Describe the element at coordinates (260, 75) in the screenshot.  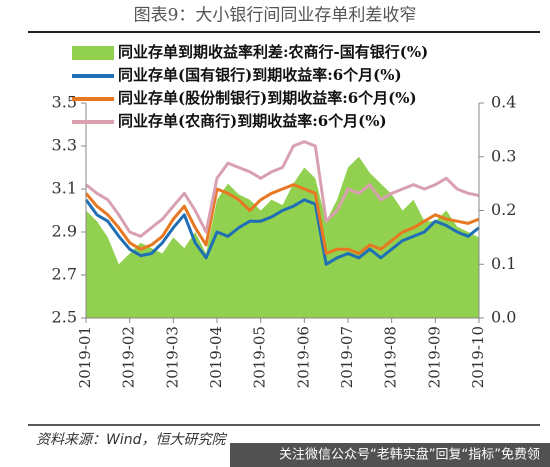
I see `legend-label: 同业存单(国有银行)到期收益率:6个月(%)` at that location.